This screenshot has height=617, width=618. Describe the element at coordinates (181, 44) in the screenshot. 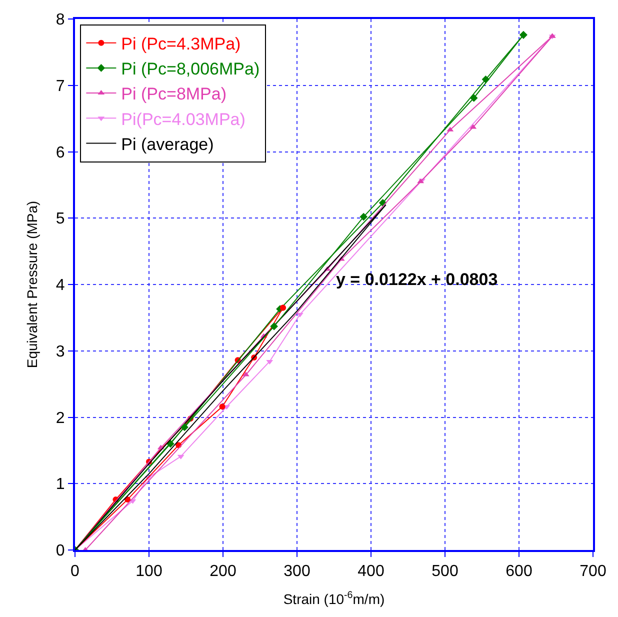

I see `legend-label: Pi (Pc=4.3MPa)` at that location.